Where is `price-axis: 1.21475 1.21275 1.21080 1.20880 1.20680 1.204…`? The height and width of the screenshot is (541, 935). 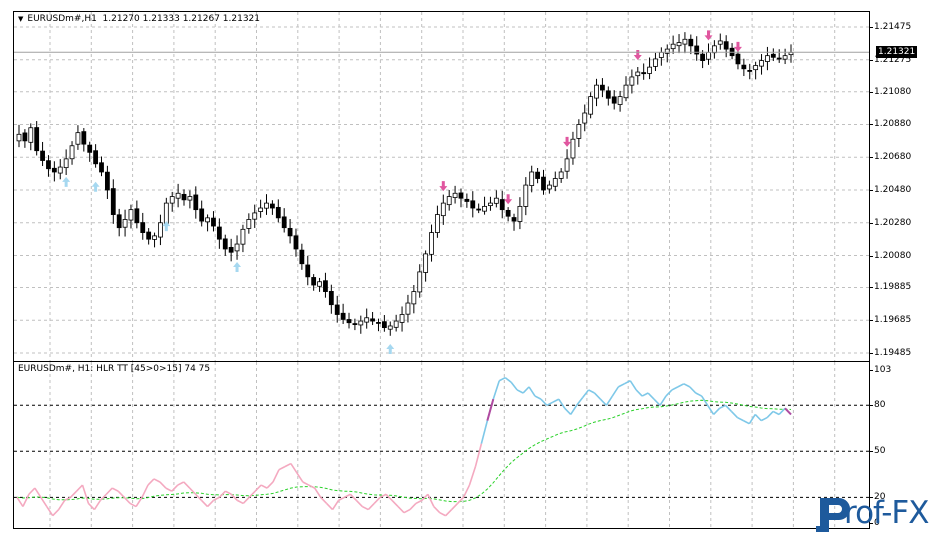 price-axis: 1.21475 1.21275 1.21080 1.20880 1.20680 1.204… is located at coordinates (899, 186).